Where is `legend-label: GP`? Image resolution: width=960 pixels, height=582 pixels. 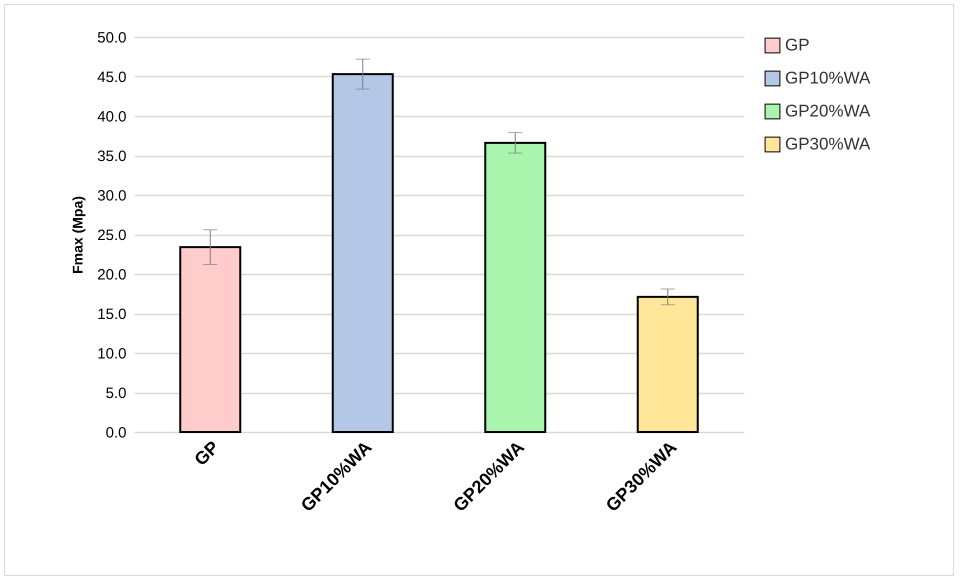
legend-label: GP is located at coordinates (797, 45).